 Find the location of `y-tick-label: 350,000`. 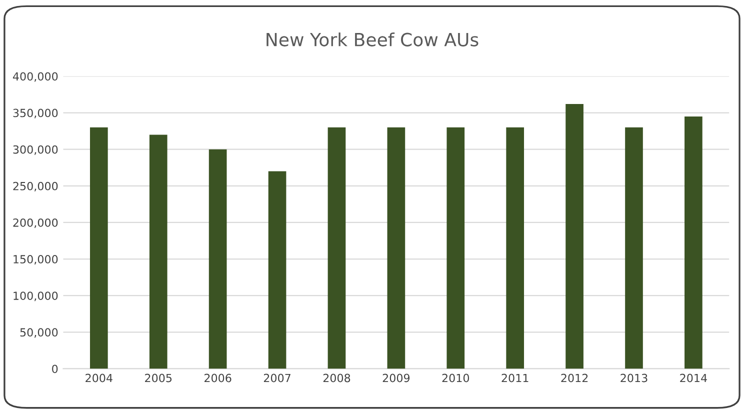

y-tick-label: 350,000 is located at coordinates (35, 113).